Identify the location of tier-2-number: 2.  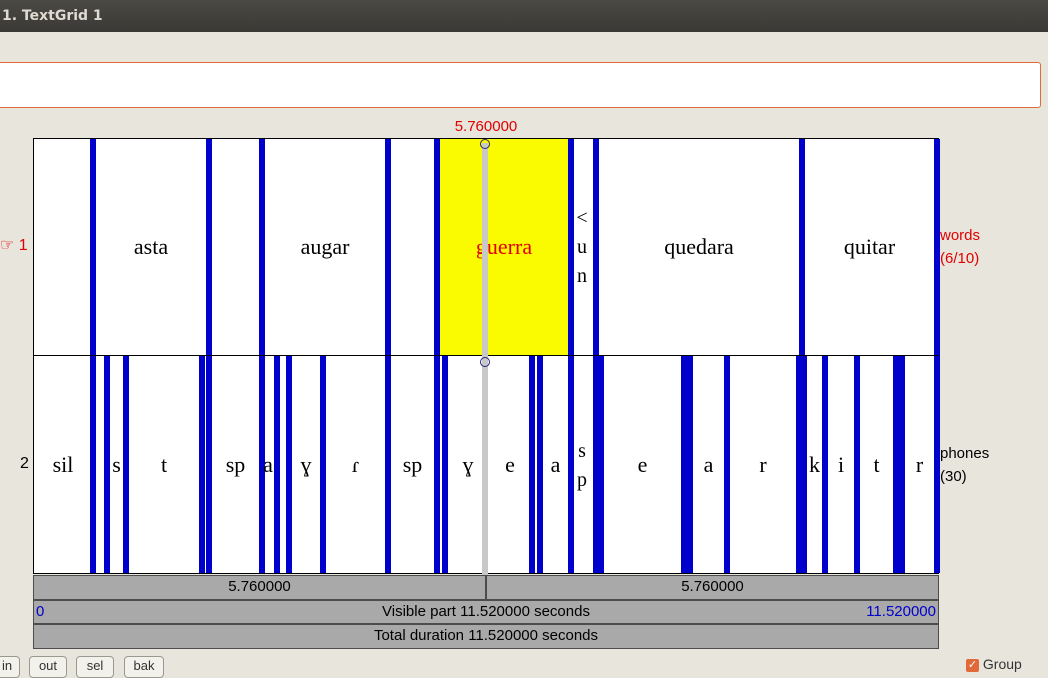
(24, 463).